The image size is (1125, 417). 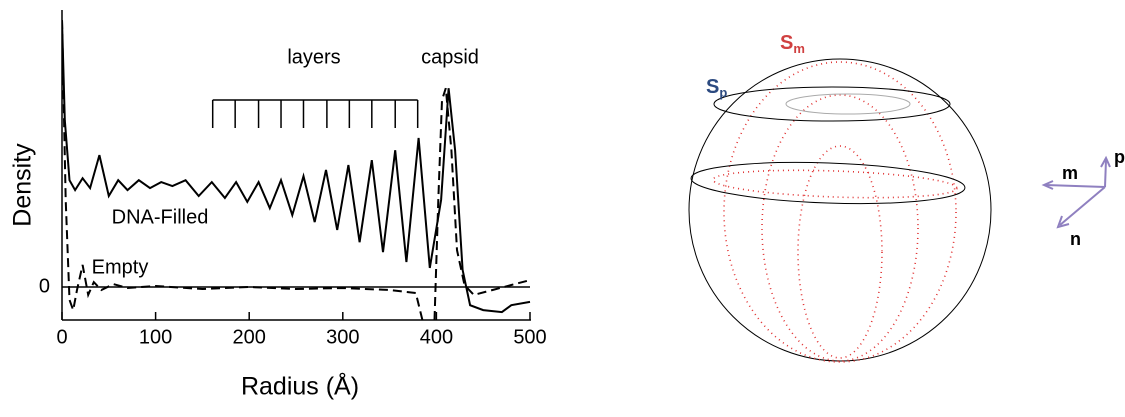 I want to click on series-label: DNA-Filled, so click(x=160, y=217).